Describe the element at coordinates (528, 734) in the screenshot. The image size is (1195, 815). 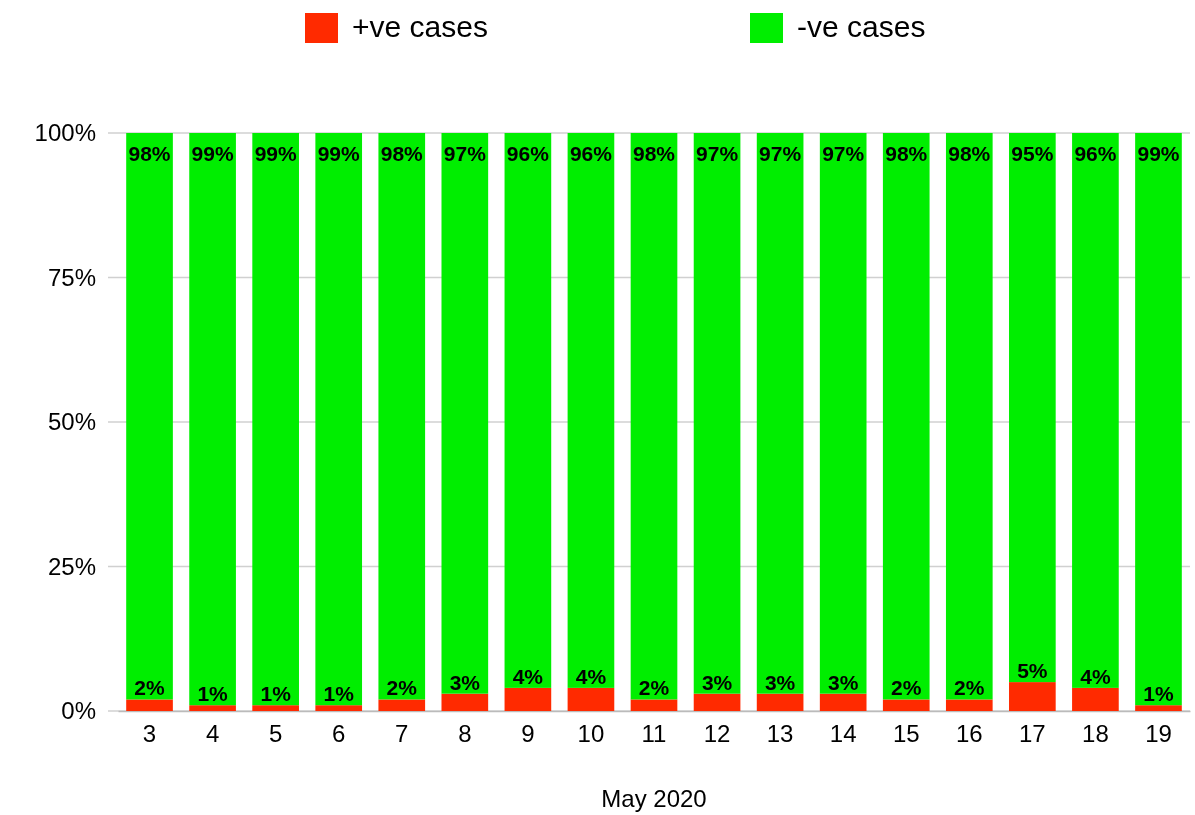
I see `x-tick-label: 9` at that location.